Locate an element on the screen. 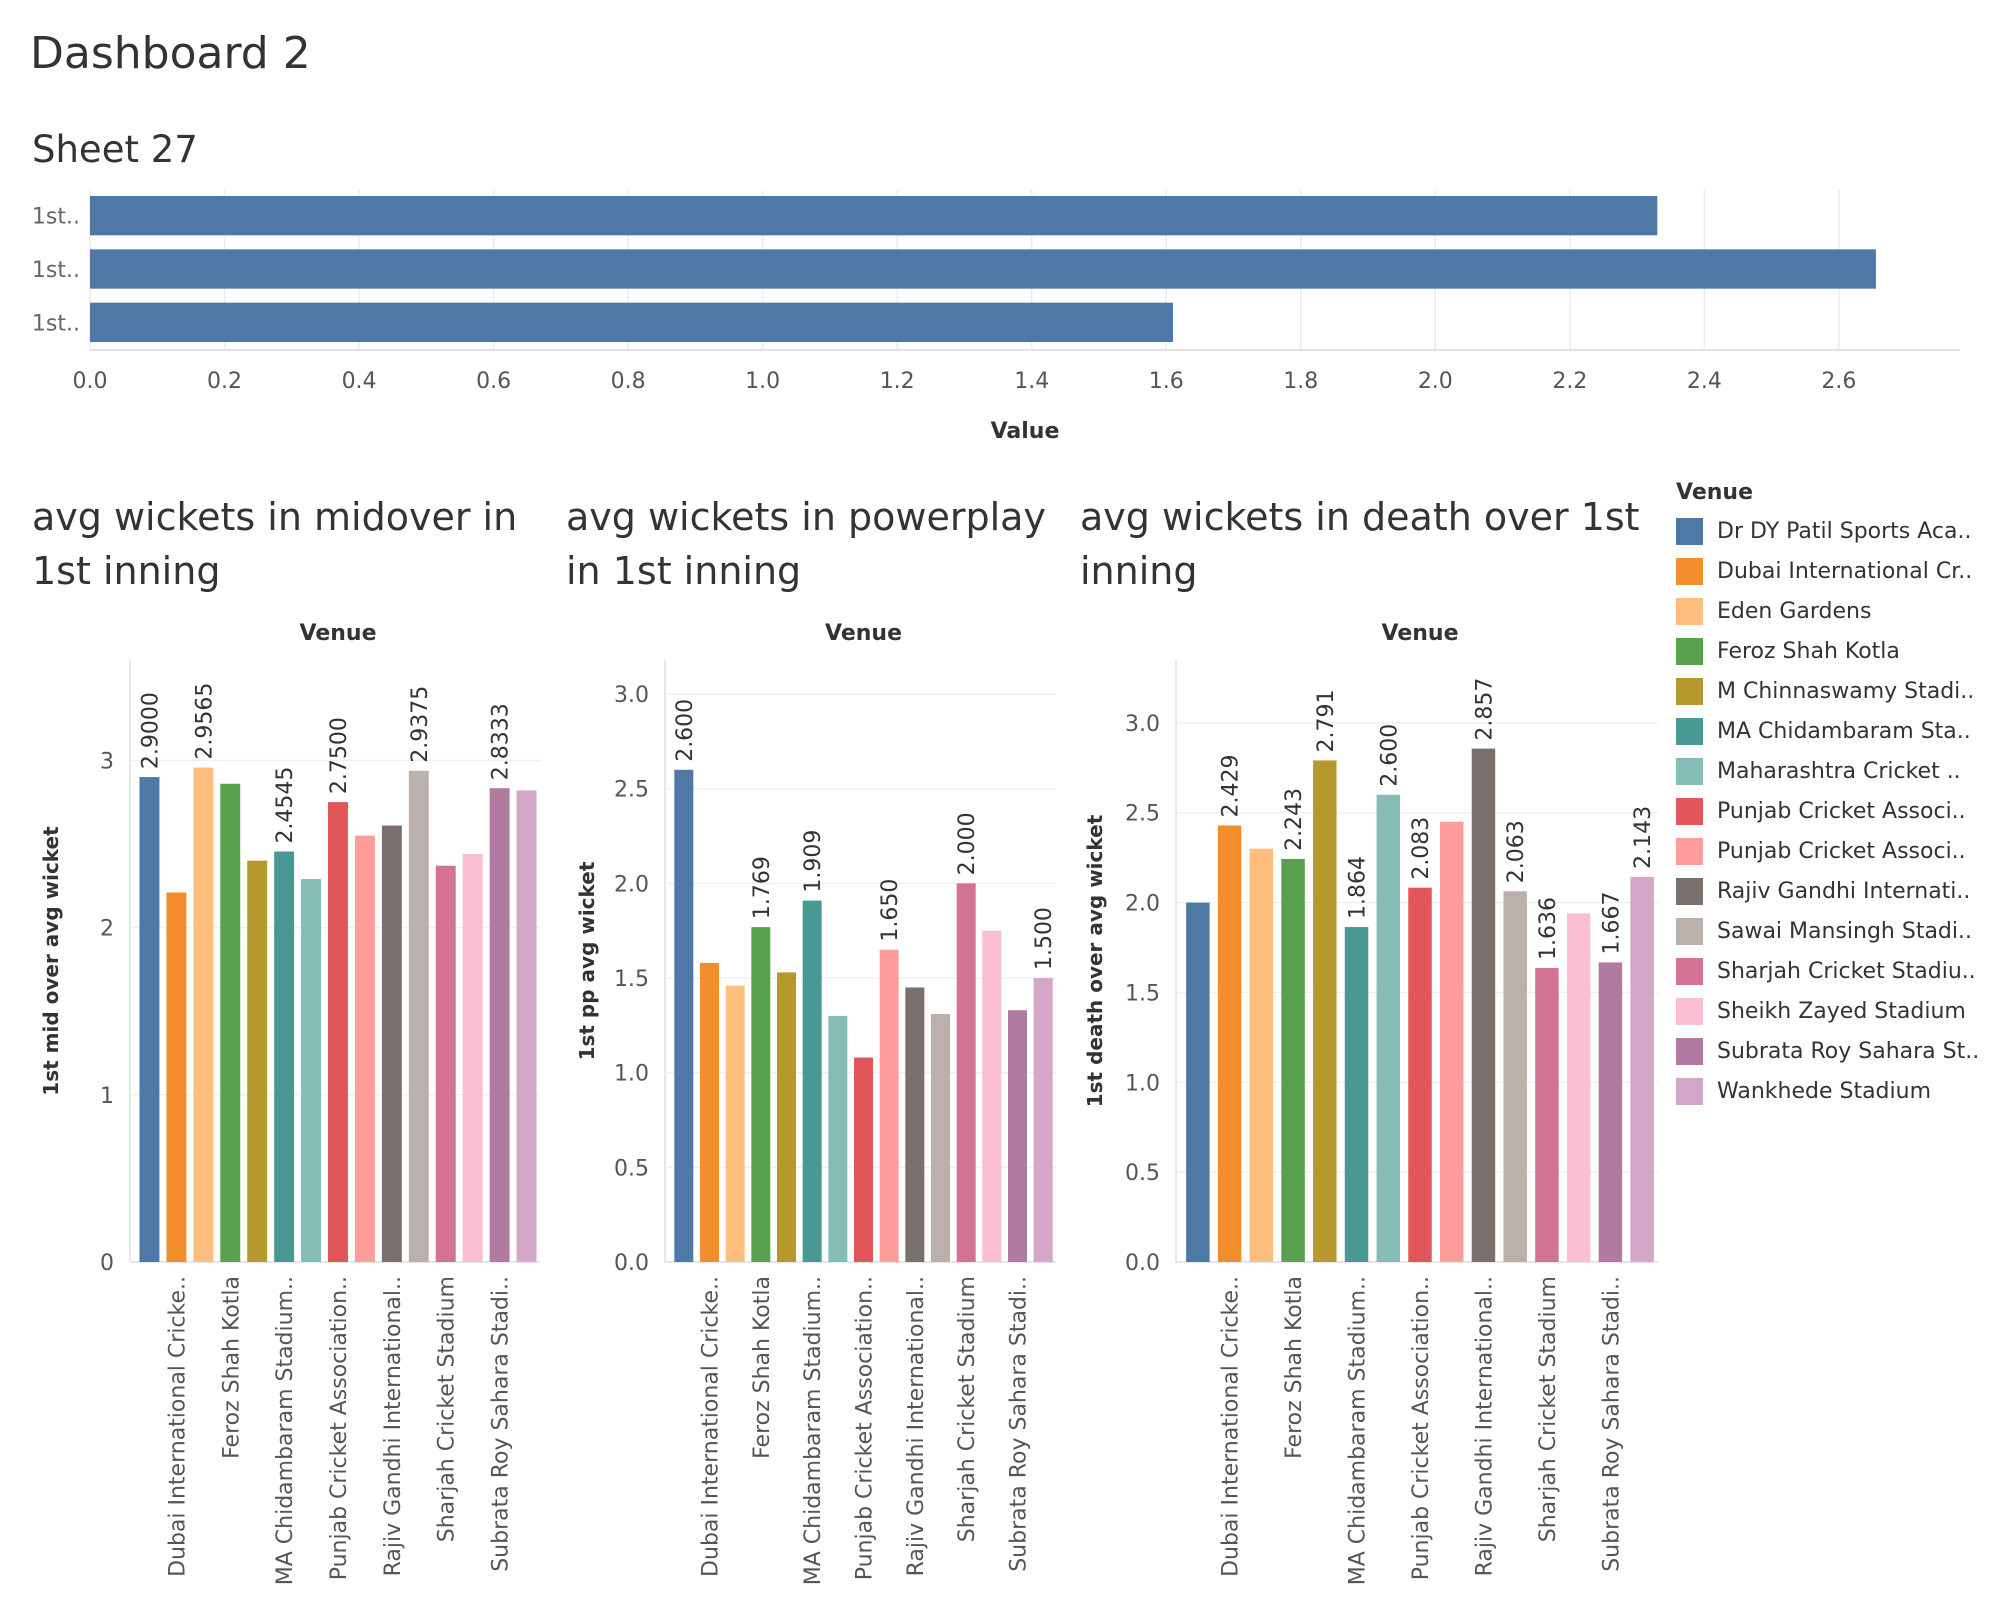 The height and width of the screenshot is (1600, 2000). sheet-title: Sheet 27 is located at coordinates (115, 149).